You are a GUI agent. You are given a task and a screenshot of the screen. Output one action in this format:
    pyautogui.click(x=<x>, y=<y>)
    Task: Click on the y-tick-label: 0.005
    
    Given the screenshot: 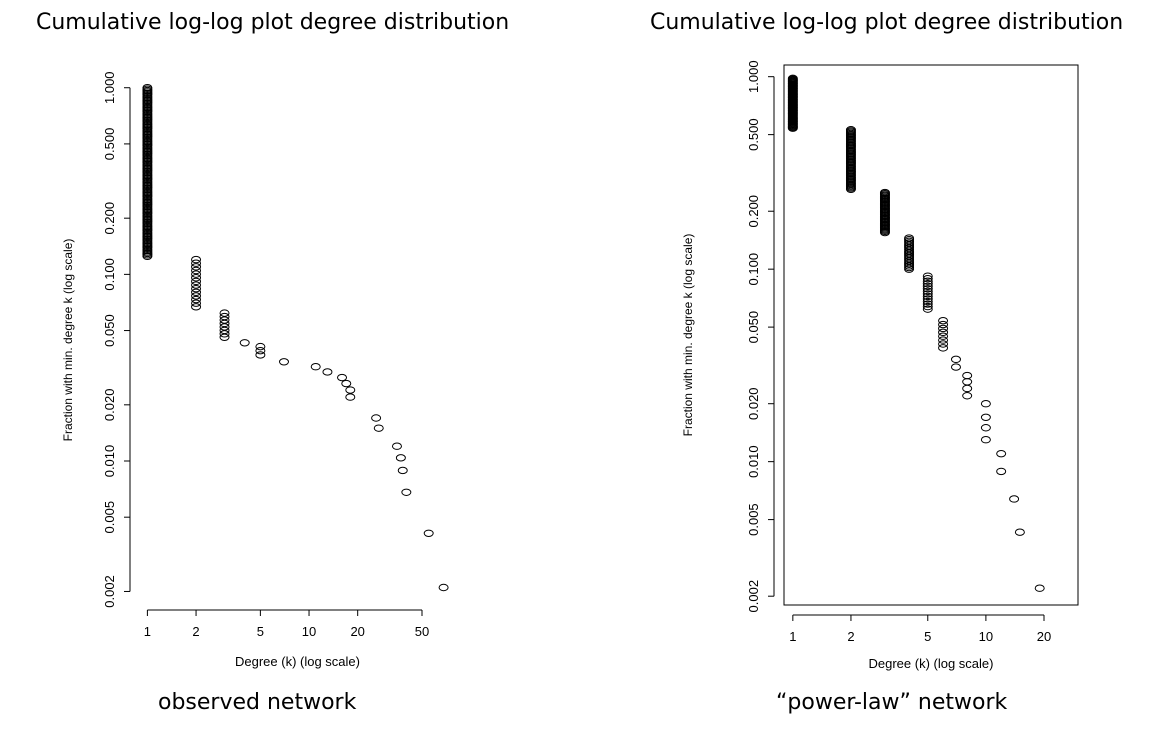 What is the action you would take?
    pyautogui.click(x=109, y=517)
    